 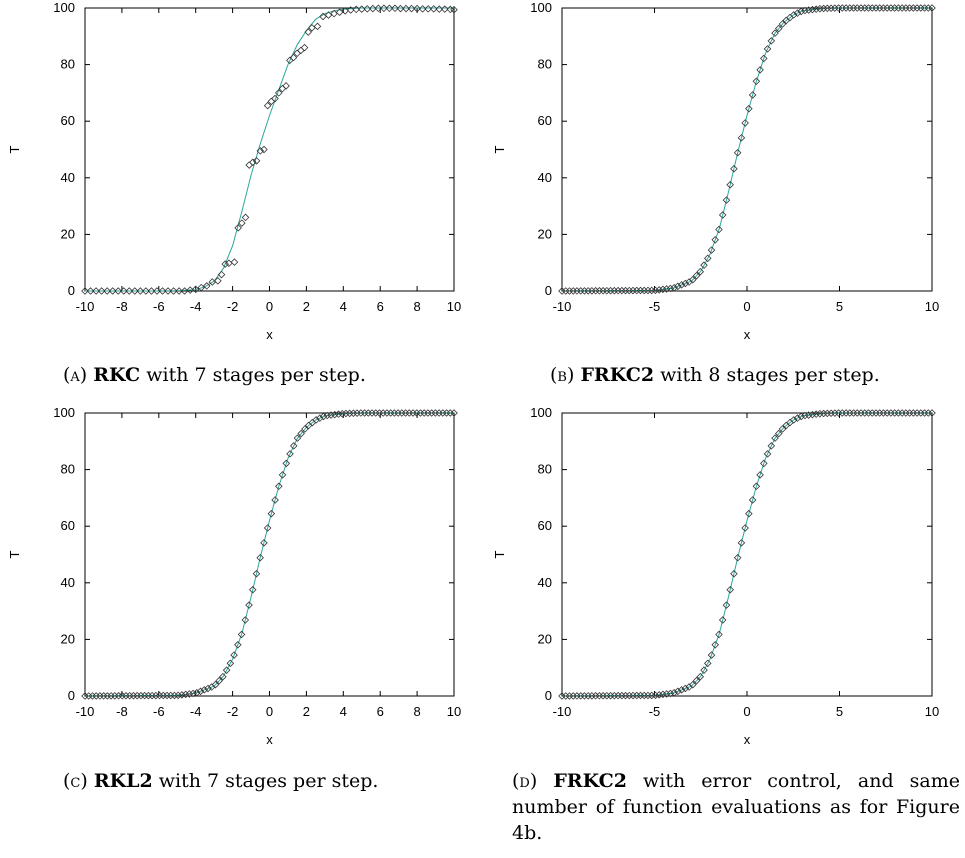 What do you see at coordinates (416, 306) in the screenshot?
I see `x-tick-label: 8` at bounding box center [416, 306].